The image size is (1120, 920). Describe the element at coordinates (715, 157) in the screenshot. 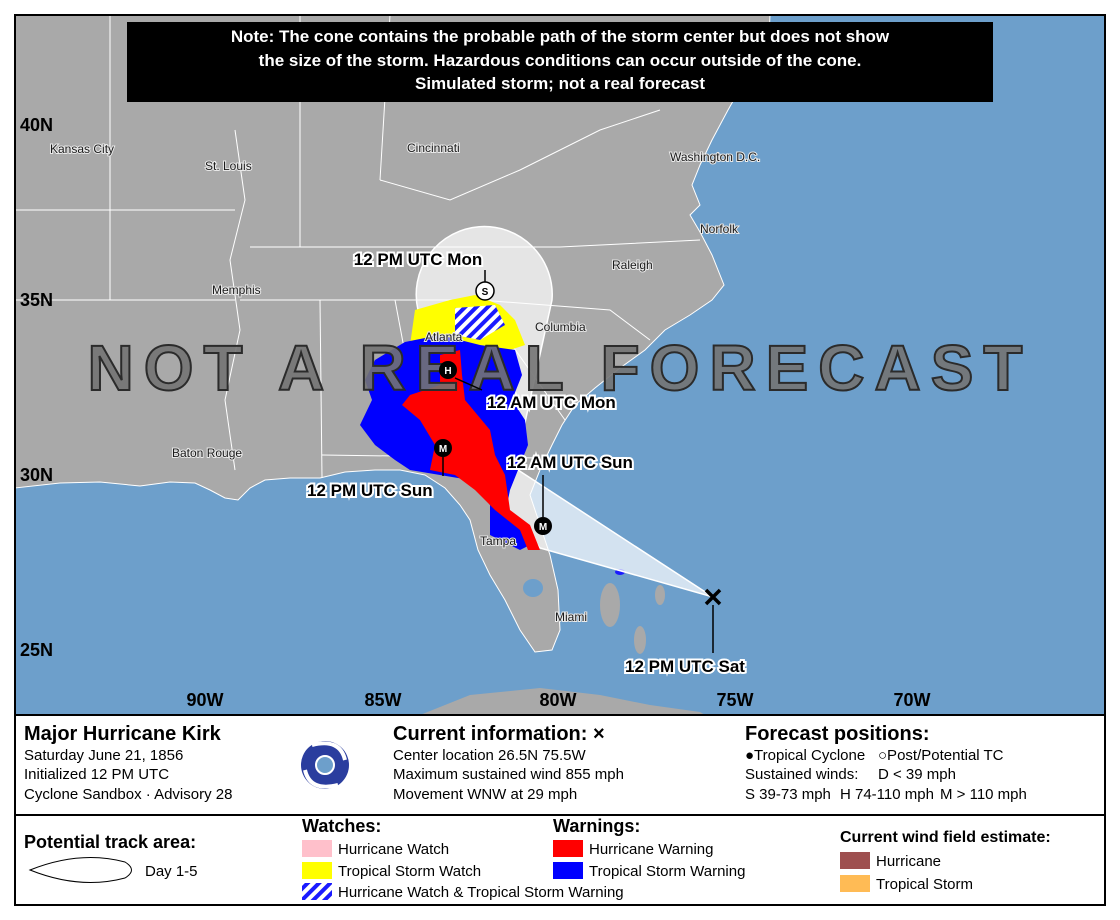

I see `city-label: Washington D.C.` at that location.